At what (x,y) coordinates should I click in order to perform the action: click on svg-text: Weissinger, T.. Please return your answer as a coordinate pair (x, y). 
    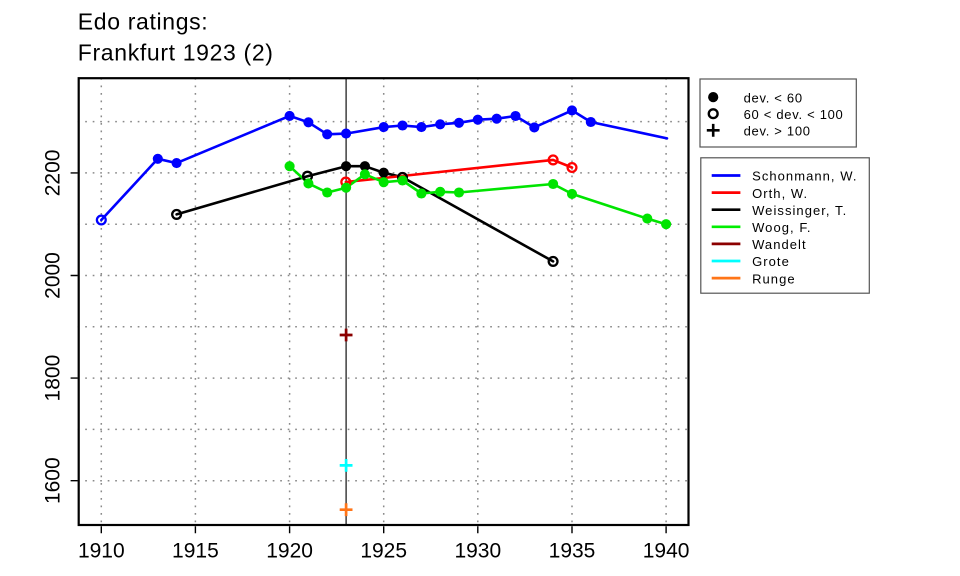
    Looking at the image, I should click on (799, 210).